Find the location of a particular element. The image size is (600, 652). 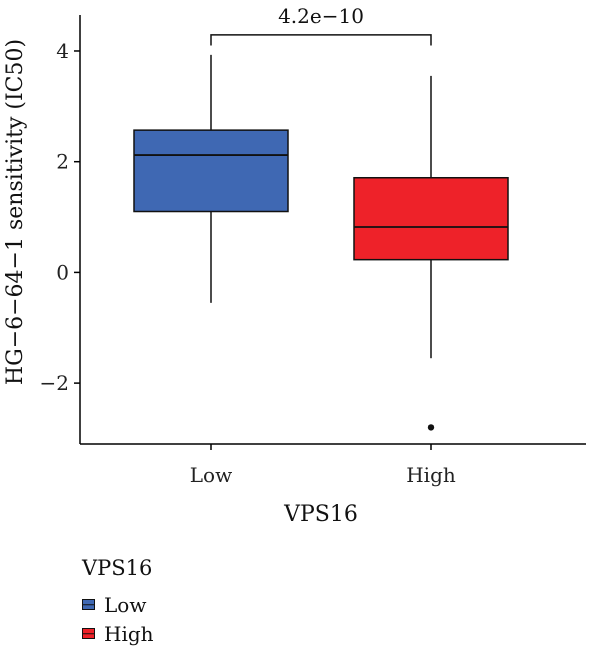

box-high is located at coordinates (431, 253).